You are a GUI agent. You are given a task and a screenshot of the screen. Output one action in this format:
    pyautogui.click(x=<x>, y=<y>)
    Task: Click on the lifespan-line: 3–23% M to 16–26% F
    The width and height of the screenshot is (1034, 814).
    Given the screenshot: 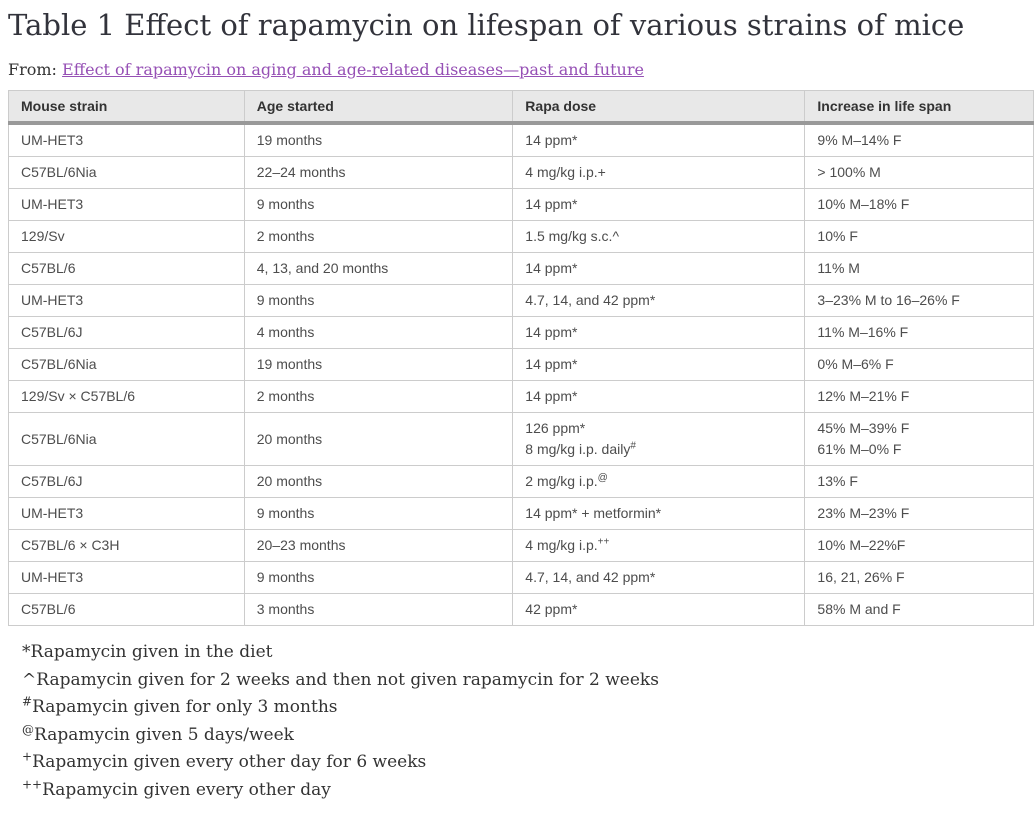 What is the action you would take?
    pyautogui.click(x=888, y=300)
    